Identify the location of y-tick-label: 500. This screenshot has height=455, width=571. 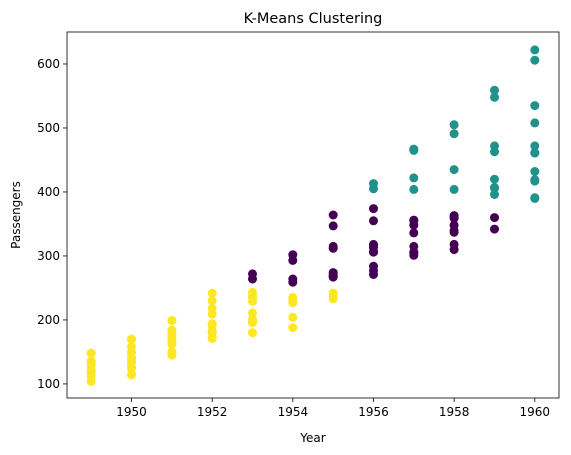
(48, 128).